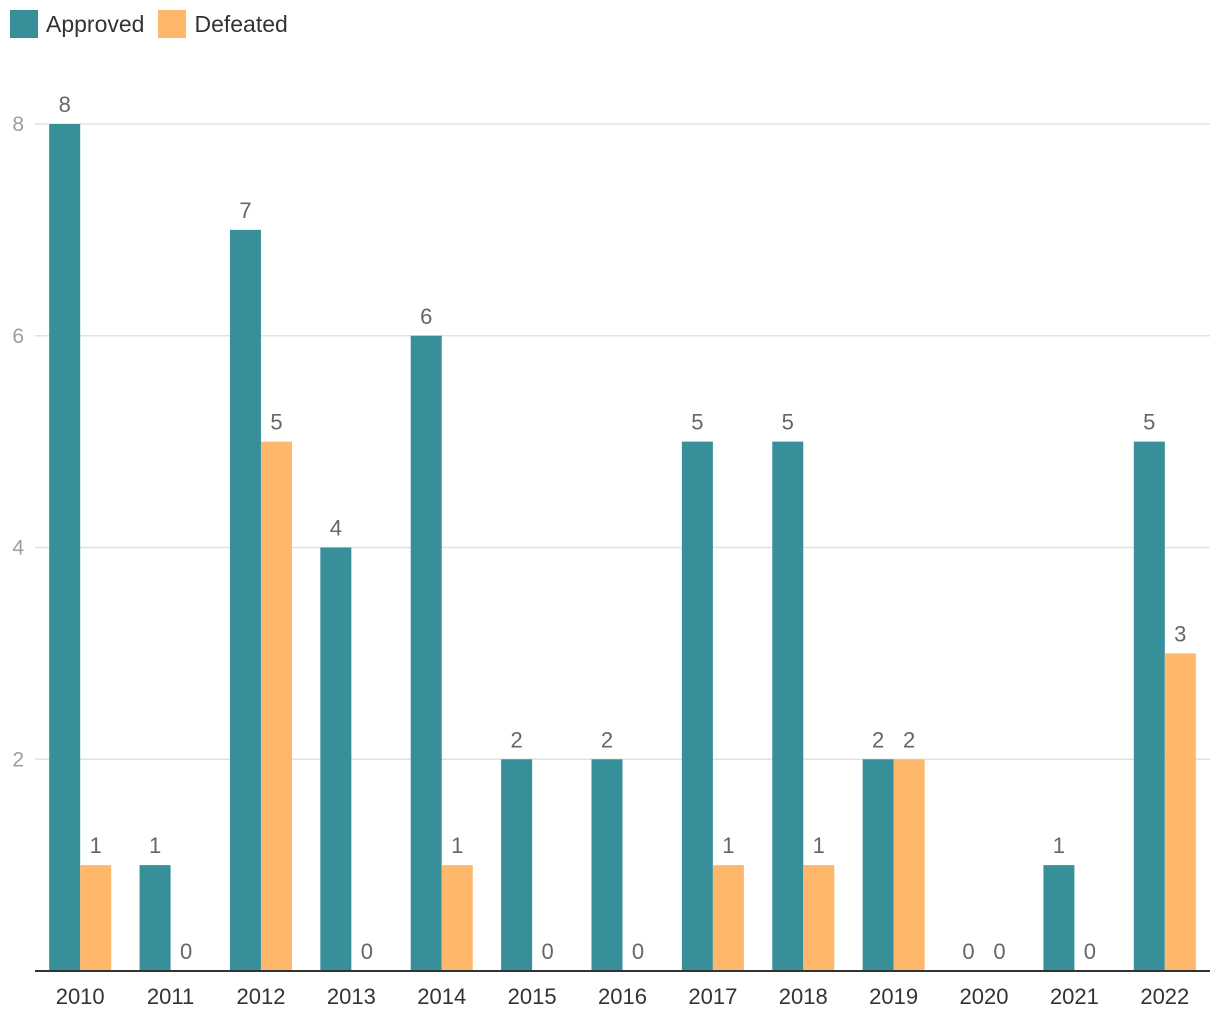 The width and height of the screenshot is (1220, 1020). What do you see at coordinates (65, 104) in the screenshot?
I see `data-label-approved-2010: 8` at bounding box center [65, 104].